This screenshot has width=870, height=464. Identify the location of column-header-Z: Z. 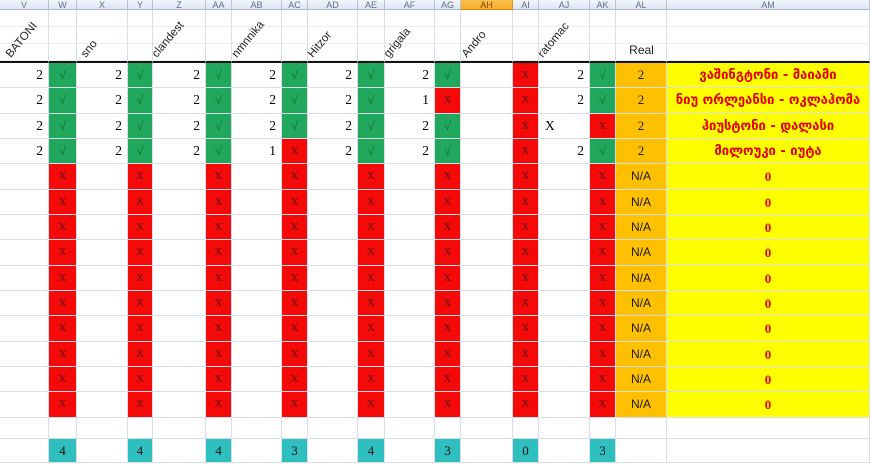
(179, 5).